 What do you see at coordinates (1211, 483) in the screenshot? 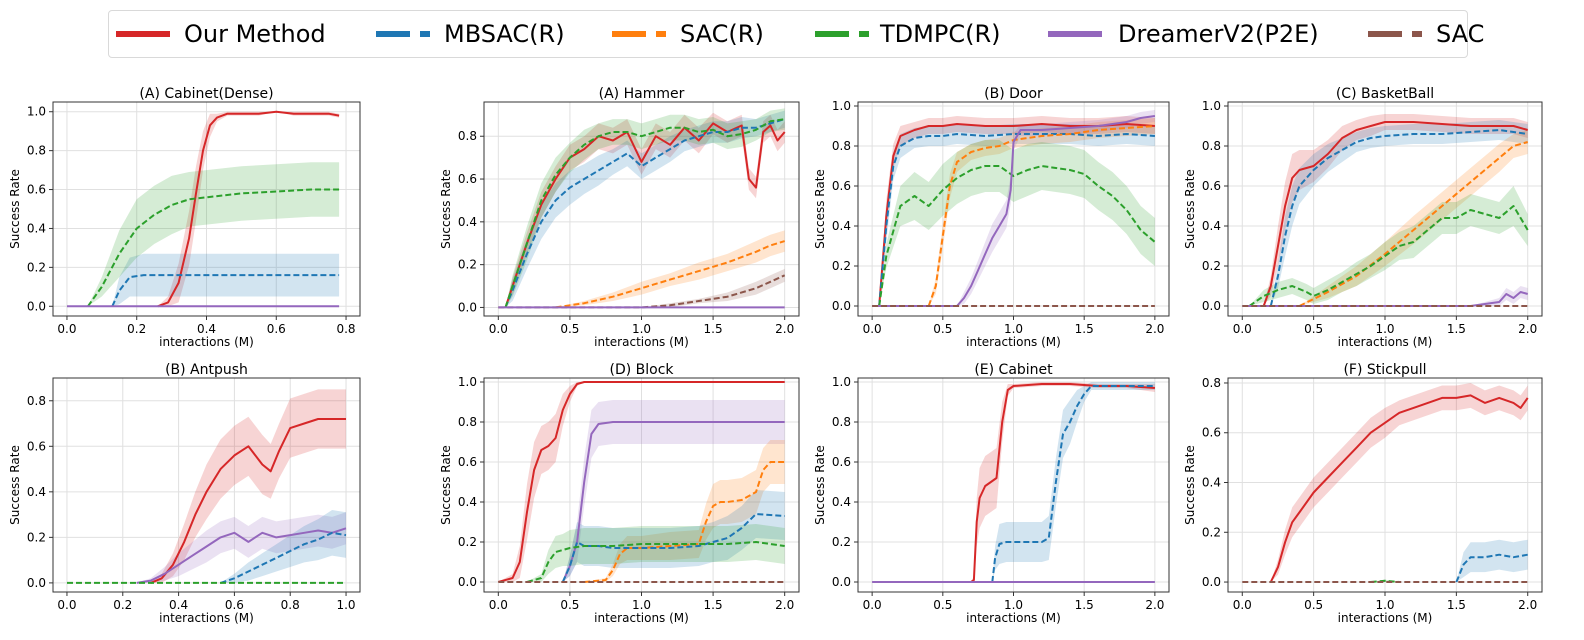
I see `y-tick-label: 0.4` at bounding box center [1211, 483].